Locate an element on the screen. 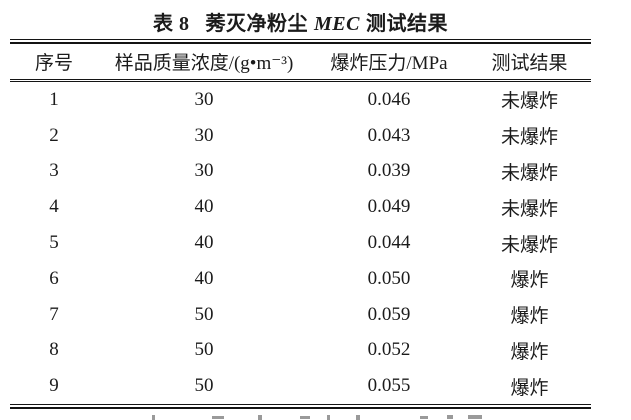  col-header-concentration: 样品质量浓度/(g•m⁻³) is located at coordinates (204, 63).